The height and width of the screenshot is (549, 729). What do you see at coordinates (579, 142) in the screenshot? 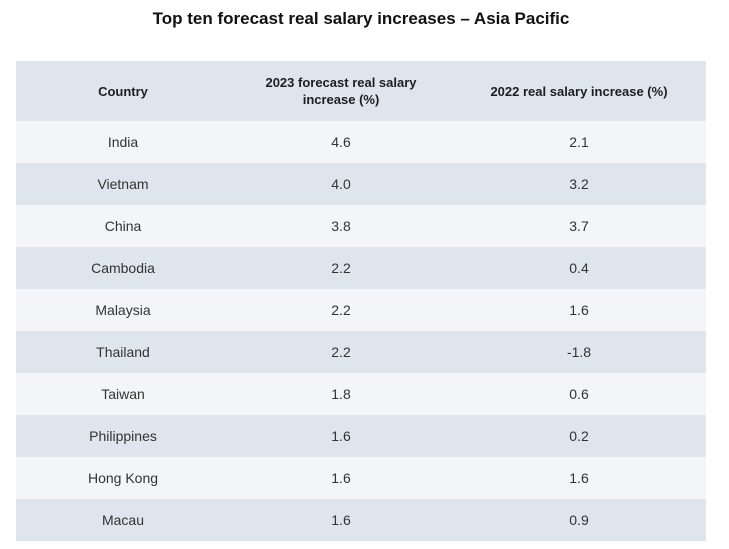
I see `cell-actual-2022: 2.1` at bounding box center [579, 142].